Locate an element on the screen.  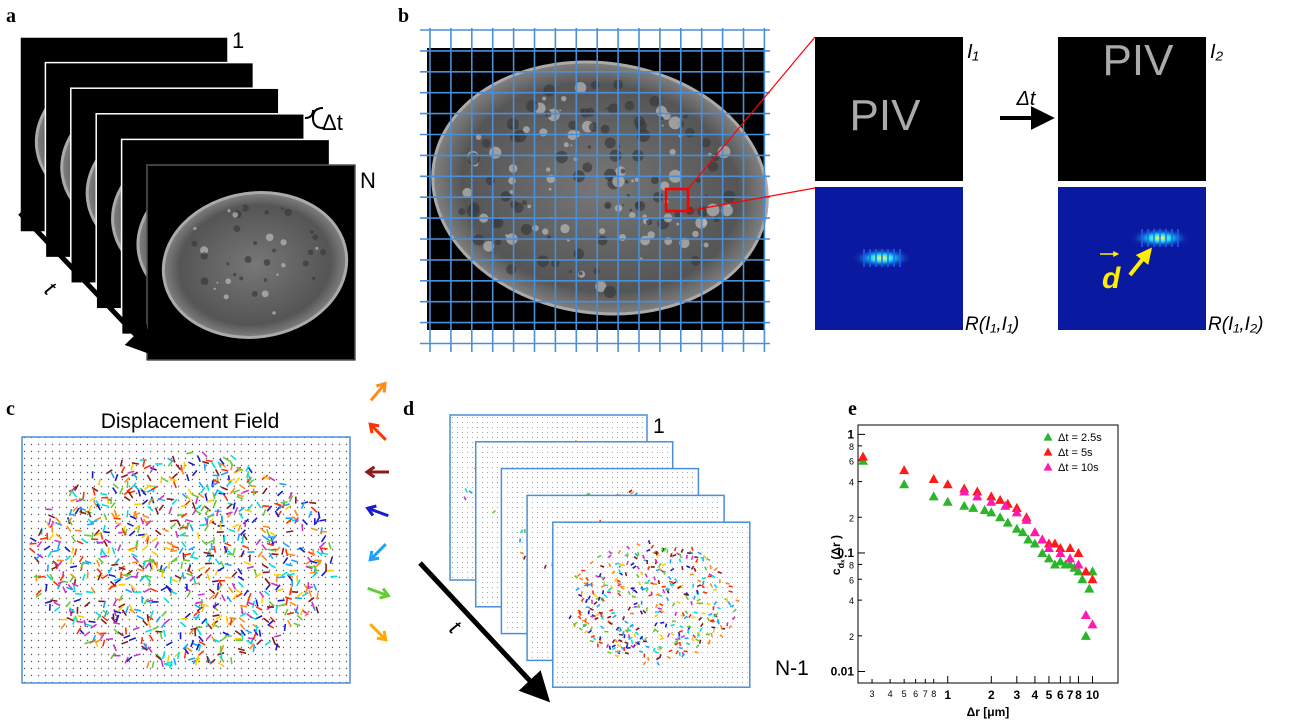
direction-key-head is located at coordinates (370, 472).